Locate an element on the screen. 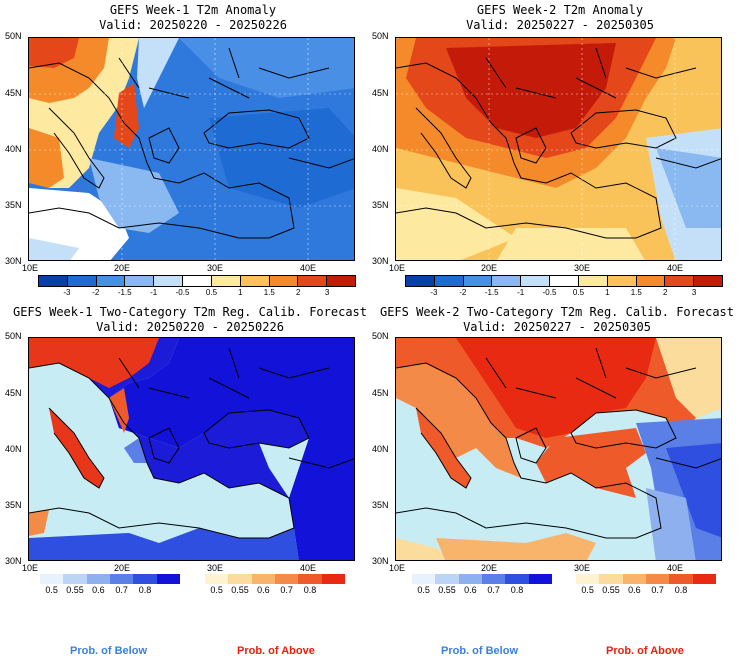 The height and width of the screenshot is (662, 740). p2-lon-40: 40E is located at coordinates (675, 268).